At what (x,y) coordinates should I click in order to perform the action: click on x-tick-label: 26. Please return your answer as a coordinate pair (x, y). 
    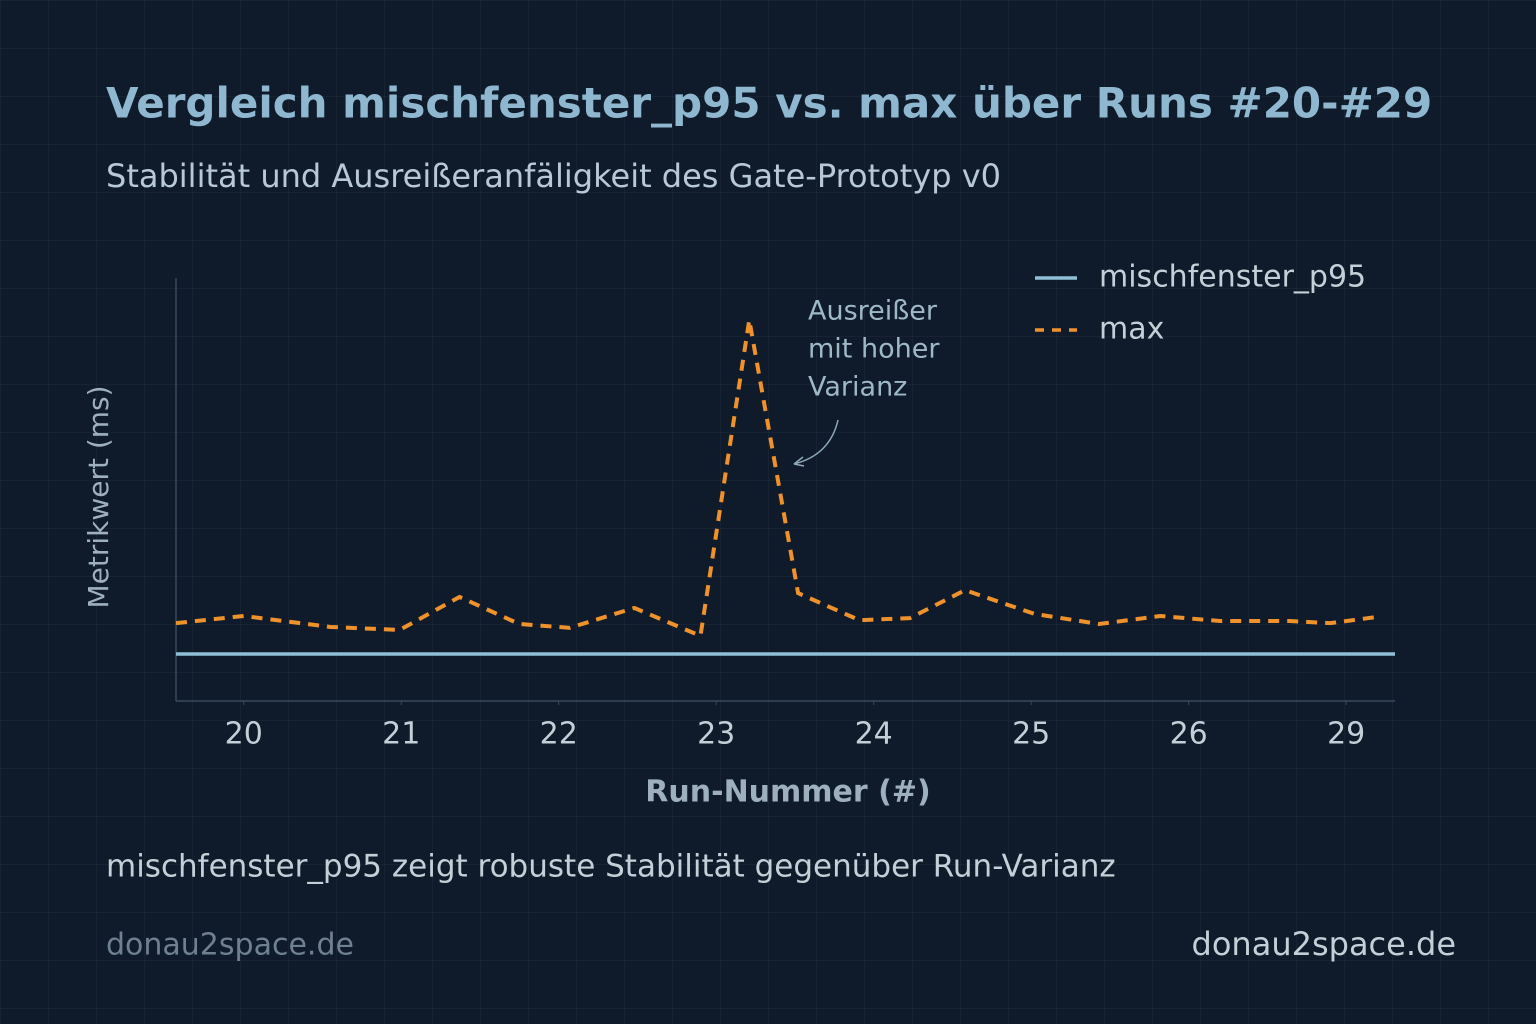
    Looking at the image, I should click on (1189, 734).